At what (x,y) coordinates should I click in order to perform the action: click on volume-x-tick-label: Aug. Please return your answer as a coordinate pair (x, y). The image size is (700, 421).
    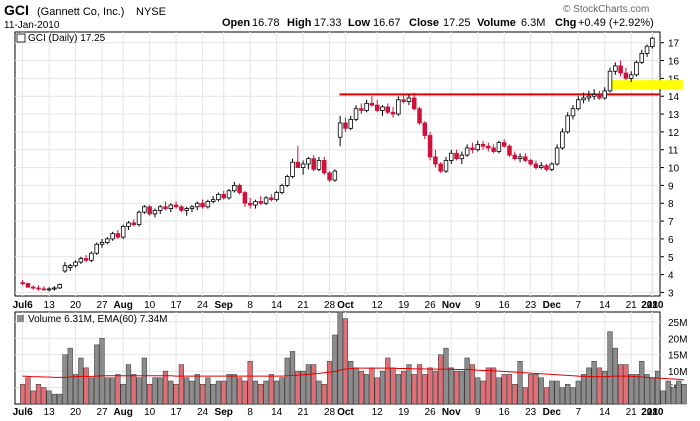
    Looking at the image, I should click on (122, 412).